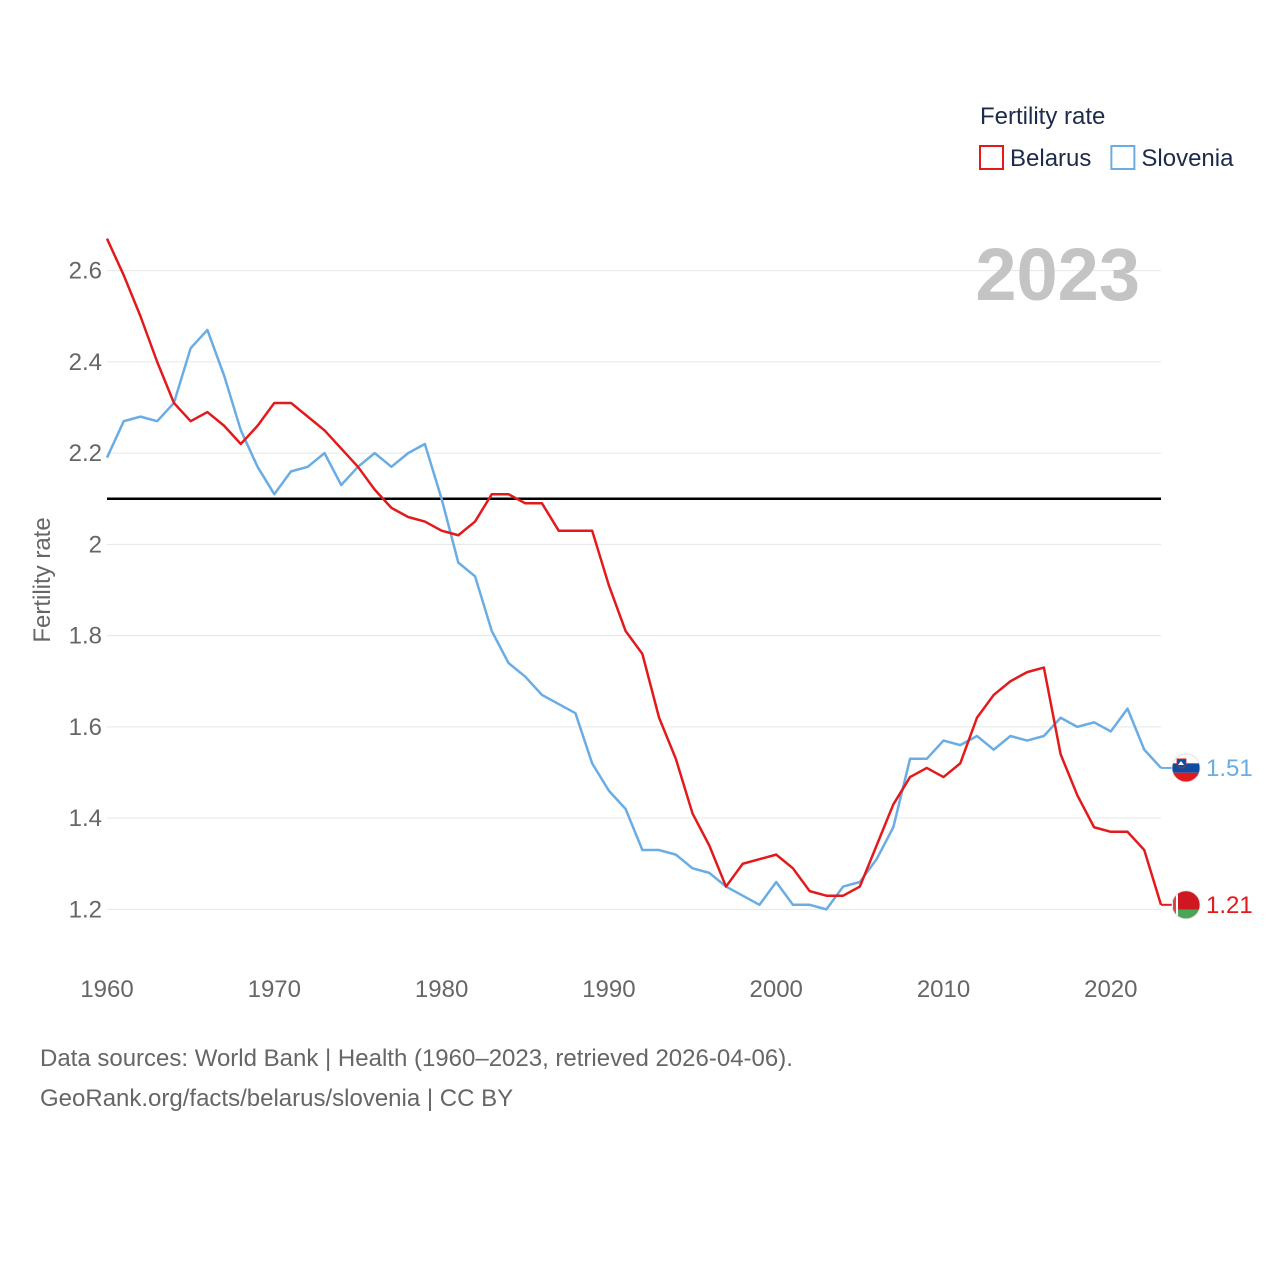 The width and height of the screenshot is (1280, 1280). What do you see at coordinates (42, 579) in the screenshot?
I see `y-axis-title: Fertility rate` at bounding box center [42, 579].